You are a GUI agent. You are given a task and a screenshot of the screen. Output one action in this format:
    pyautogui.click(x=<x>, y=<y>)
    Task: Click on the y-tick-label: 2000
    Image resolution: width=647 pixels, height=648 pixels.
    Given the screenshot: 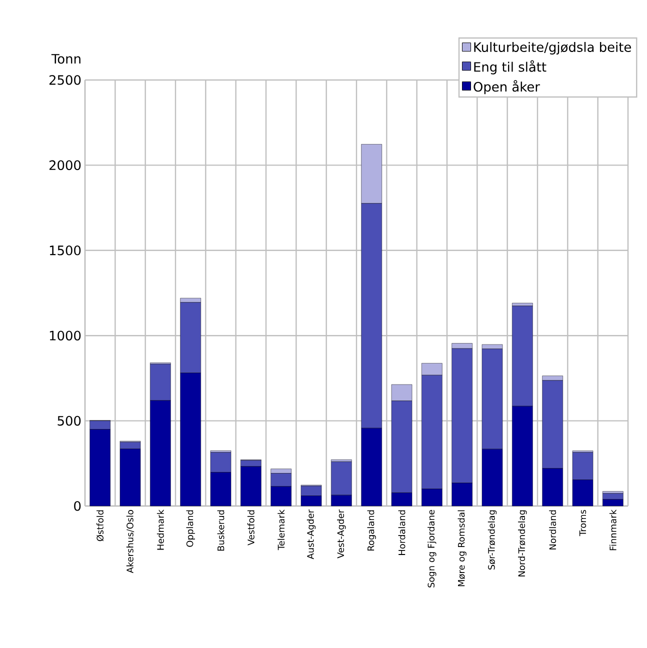 What is the action you would take?
    pyautogui.click(x=65, y=165)
    